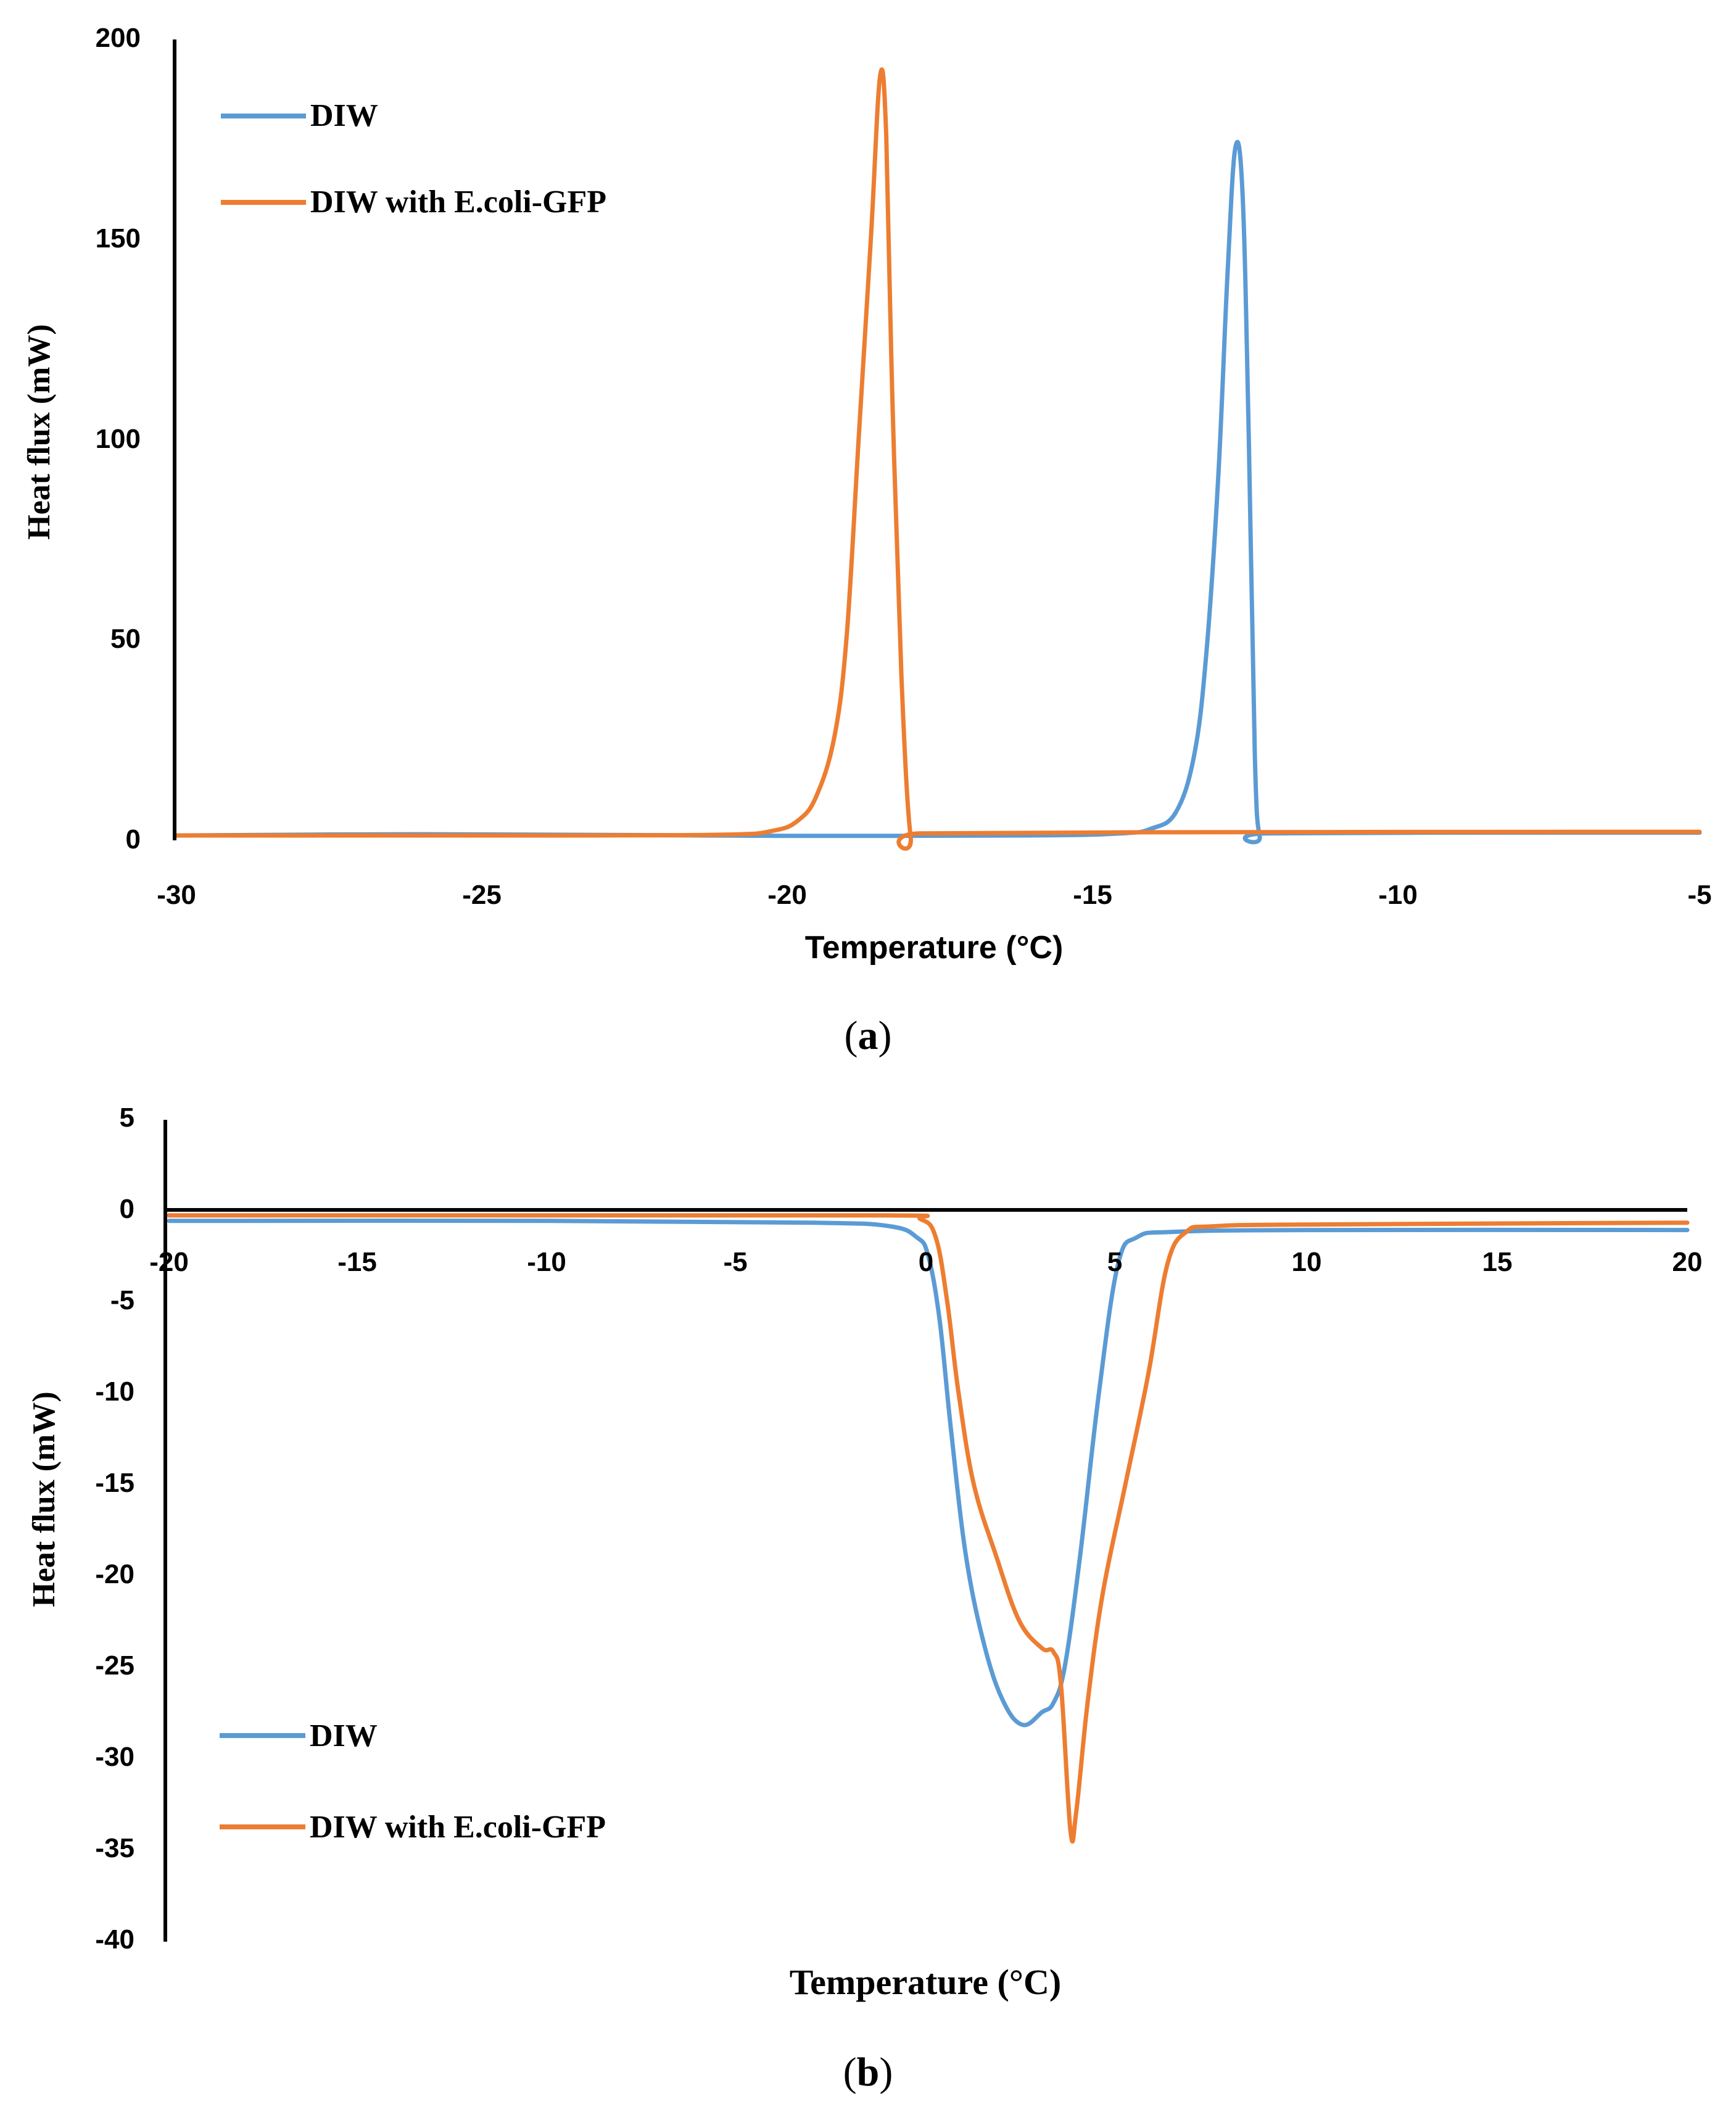 Image resolution: width=1736 pixels, height=2107 pixels. What do you see at coordinates (114, 1483) in the screenshot?
I see `chart-b-ytick-4: -15` at bounding box center [114, 1483].